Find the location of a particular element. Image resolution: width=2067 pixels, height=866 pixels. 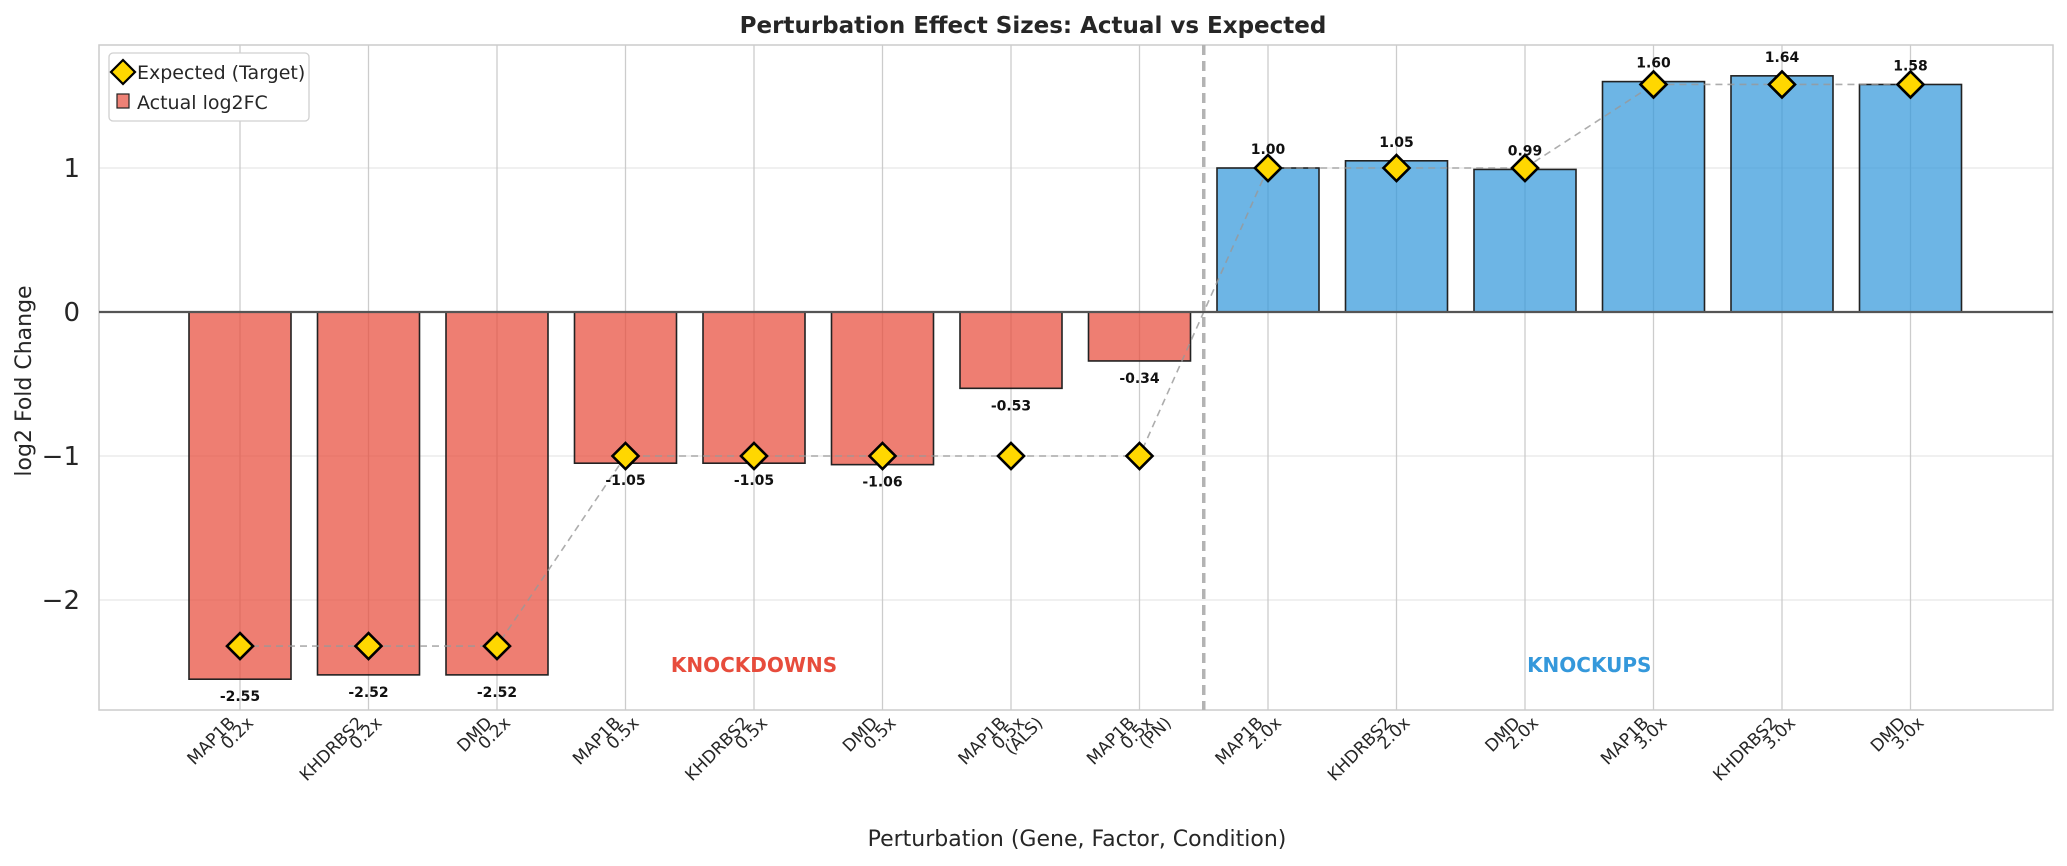

region-label: KNOCKUPS is located at coordinates (1589, 665).